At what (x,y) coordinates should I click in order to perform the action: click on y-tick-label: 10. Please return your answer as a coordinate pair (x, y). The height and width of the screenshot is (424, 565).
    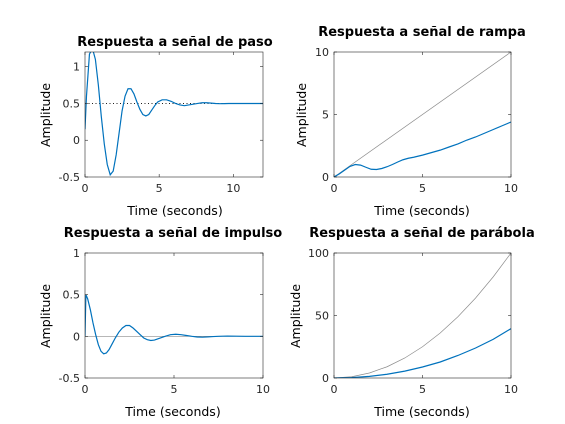
    Looking at the image, I should click on (322, 52).